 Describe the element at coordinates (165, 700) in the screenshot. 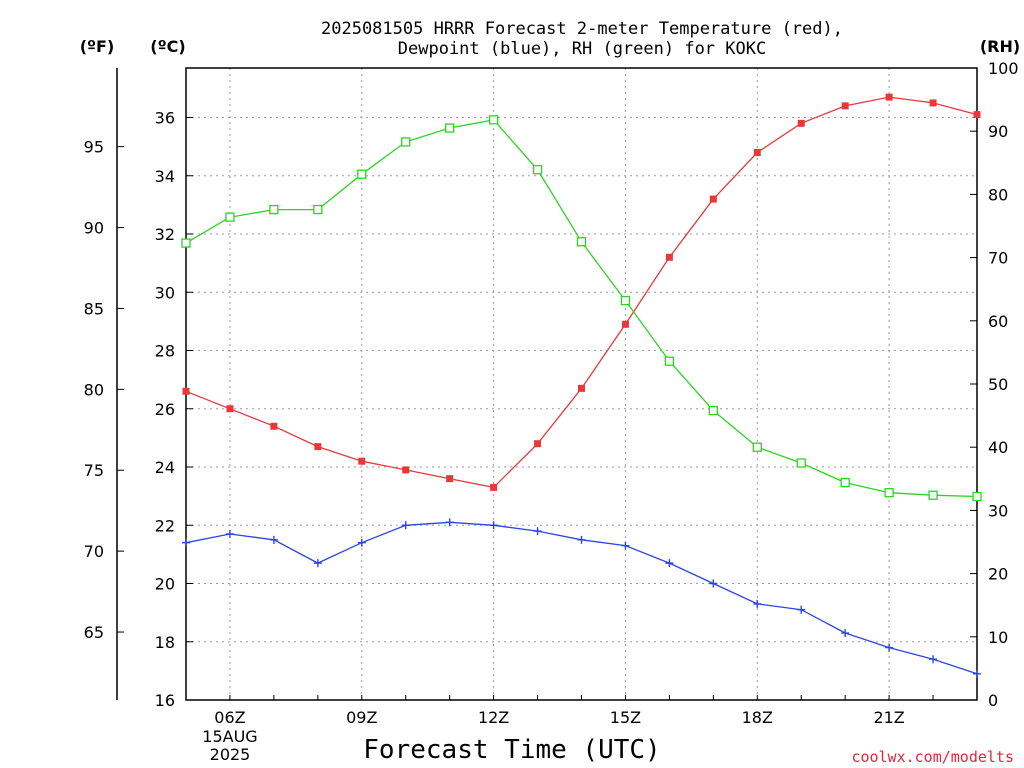

I see `c-tick-label: 16` at that location.